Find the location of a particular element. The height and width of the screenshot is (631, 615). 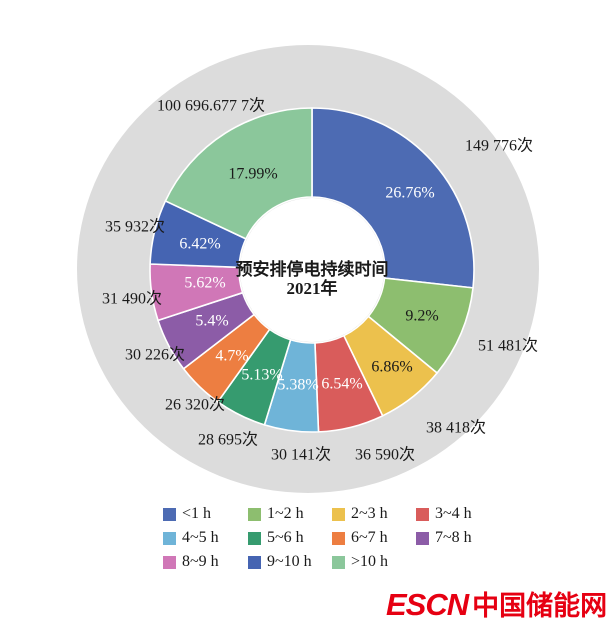

donut-hole is located at coordinates (312, 270).